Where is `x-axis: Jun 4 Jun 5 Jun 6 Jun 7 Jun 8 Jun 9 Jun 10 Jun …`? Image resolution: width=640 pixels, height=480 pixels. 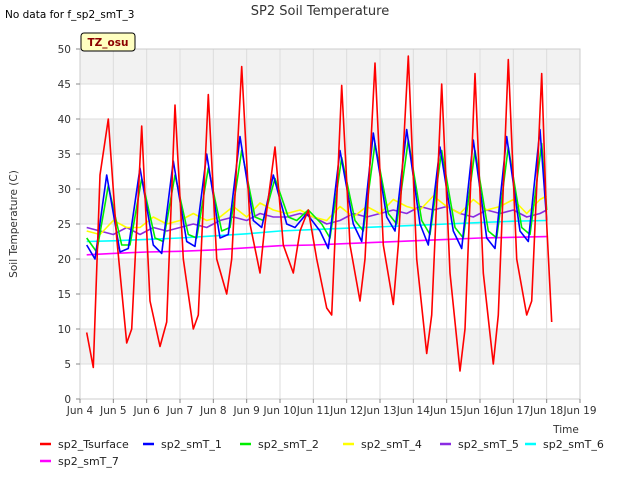 x-axis: Jun 4 Jun 5 Jun 6 Jun 7 Jun 8 Jun 9 Jun 10 Jun … is located at coordinates (331, 408).